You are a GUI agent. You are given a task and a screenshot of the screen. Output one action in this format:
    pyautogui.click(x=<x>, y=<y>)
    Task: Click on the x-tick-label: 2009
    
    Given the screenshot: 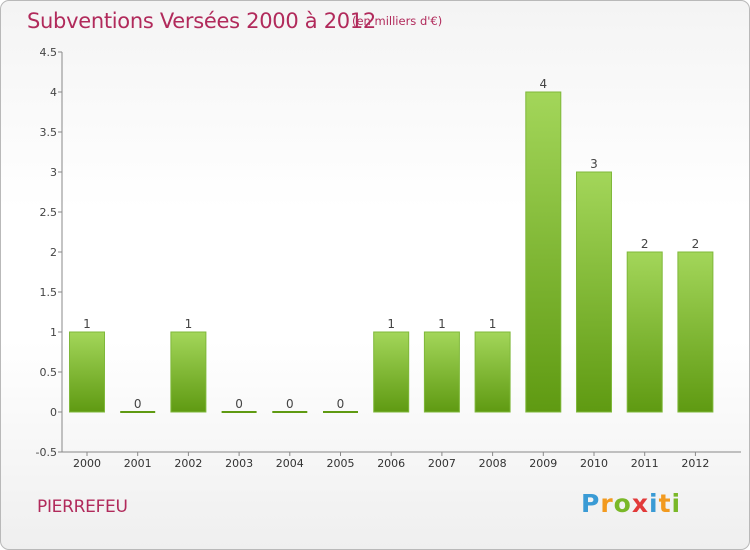 What is the action you would take?
    pyautogui.click(x=543, y=463)
    